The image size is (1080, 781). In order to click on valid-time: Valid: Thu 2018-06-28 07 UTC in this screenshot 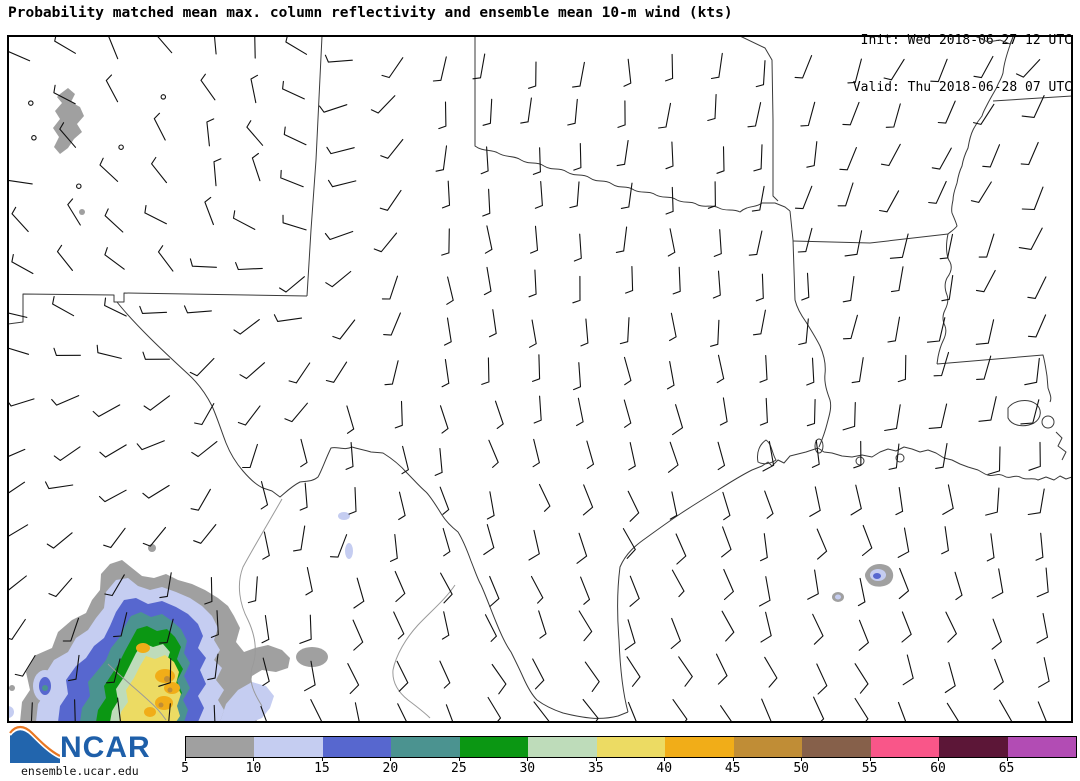, I will do `click(962, 87)`.